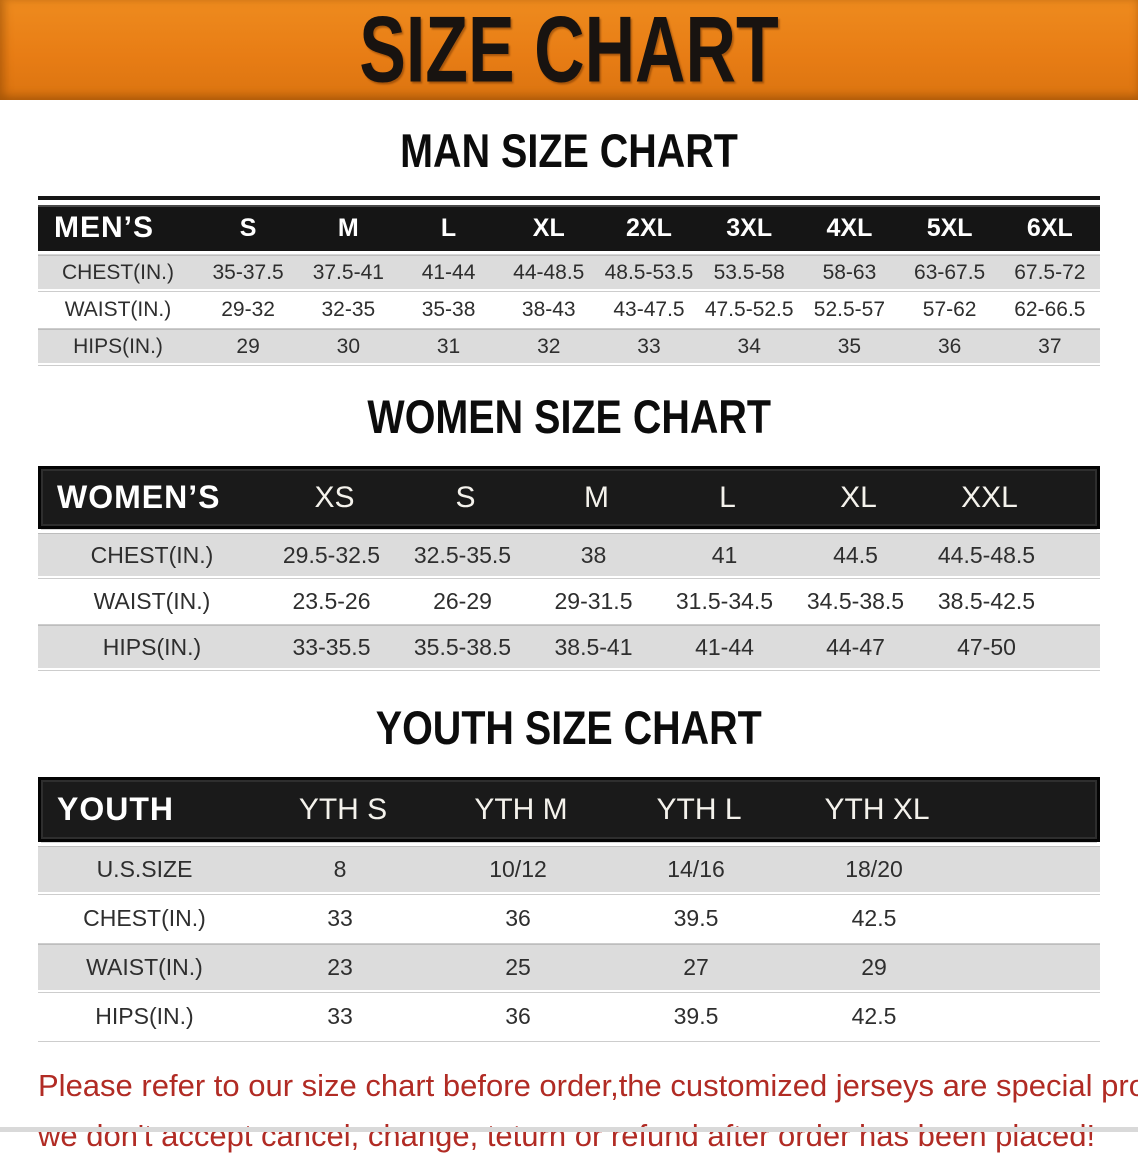 The image size is (1138, 1161). Describe the element at coordinates (1050, 272) in the screenshot. I see `cell-value: 67.5-72` at that location.